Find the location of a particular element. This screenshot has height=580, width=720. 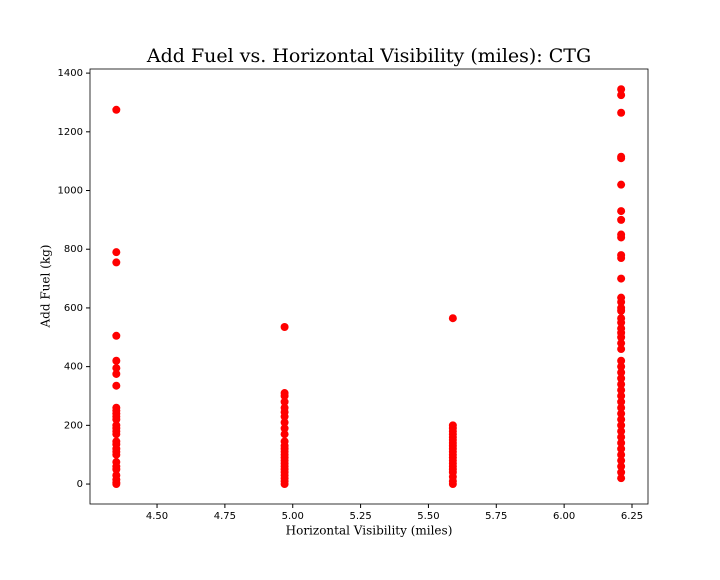

x-tick-label: 4.75 is located at coordinates (225, 516).